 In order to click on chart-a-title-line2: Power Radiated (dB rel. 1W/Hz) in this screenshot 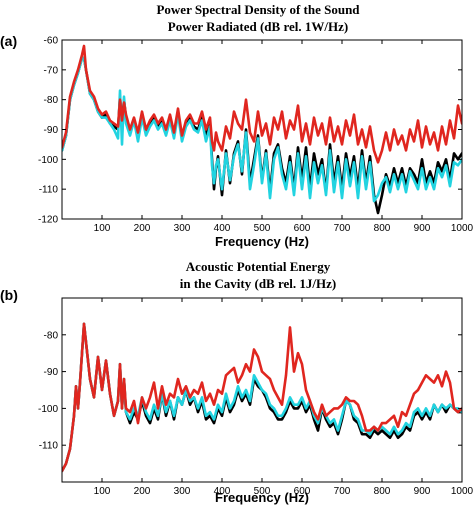, I will do `click(258, 26)`.